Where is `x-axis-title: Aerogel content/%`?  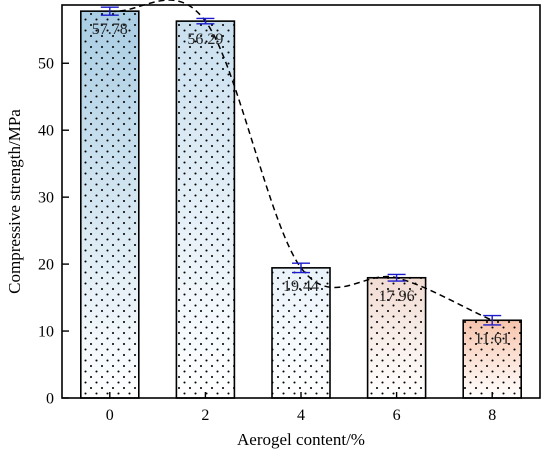
x-axis-title: Aerogel content/% is located at coordinates (301, 439).